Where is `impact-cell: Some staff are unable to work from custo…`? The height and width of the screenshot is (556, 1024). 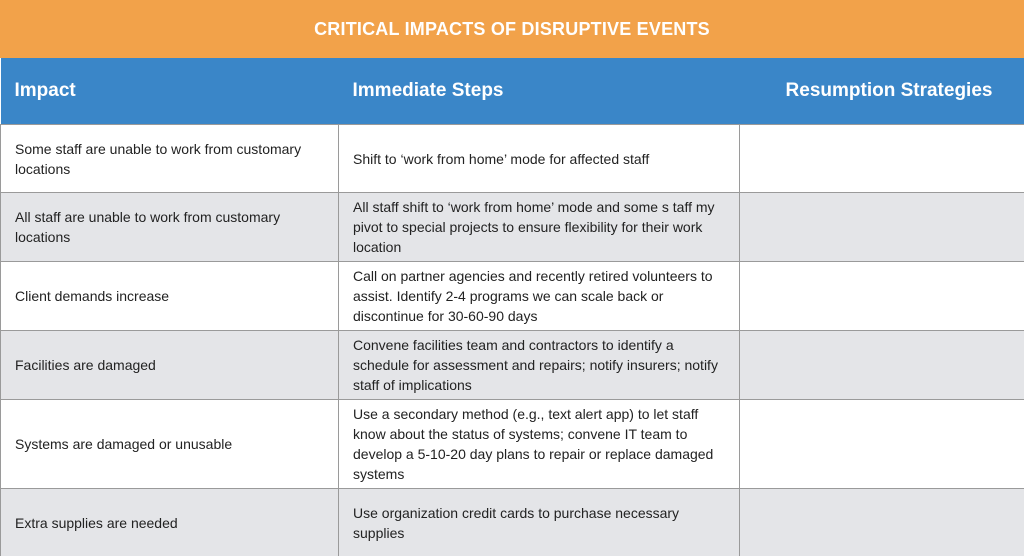 impact-cell: Some staff are unable to work from custo… is located at coordinates (169, 158).